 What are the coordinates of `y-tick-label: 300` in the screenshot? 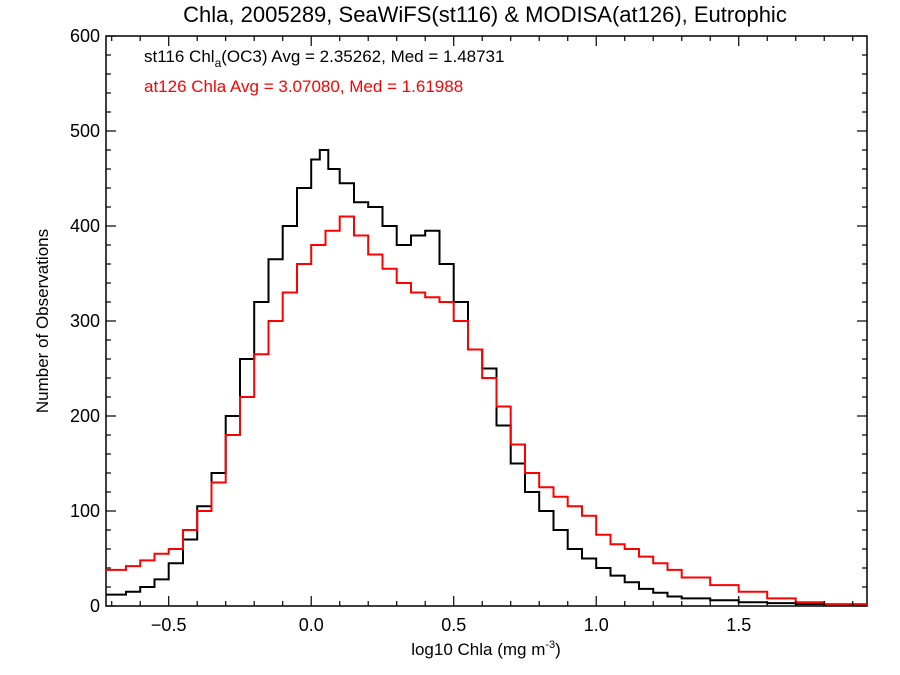 It's located at (85, 321).